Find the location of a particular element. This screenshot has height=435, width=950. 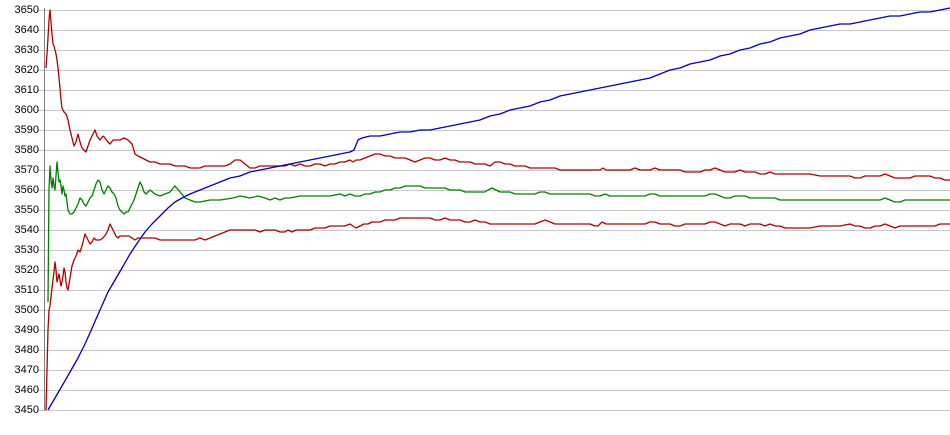

y-axis-tick-label: 3520 is located at coordinates (27, 270).